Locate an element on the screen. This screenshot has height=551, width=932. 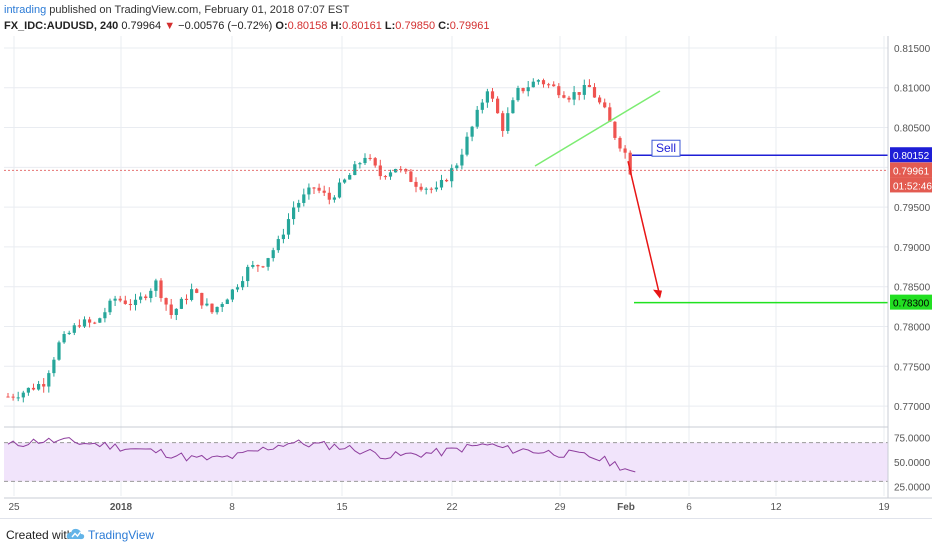
last-price-badge-text: 0.79961 is located at coordinates (911, 171).